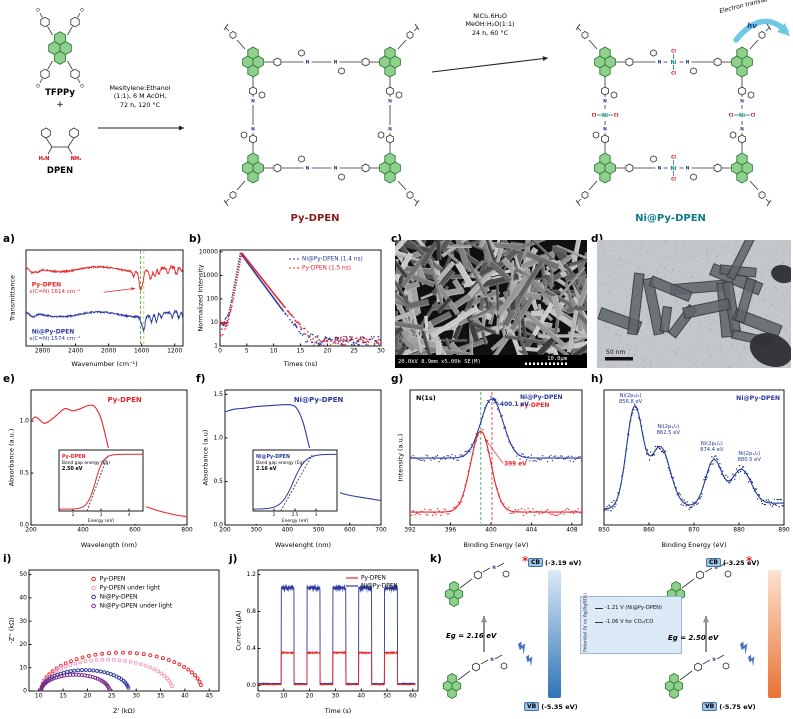  Describe the element at coordinates (532, 706) in the screenshot. I see `vb-left-chip: VB` at that location.